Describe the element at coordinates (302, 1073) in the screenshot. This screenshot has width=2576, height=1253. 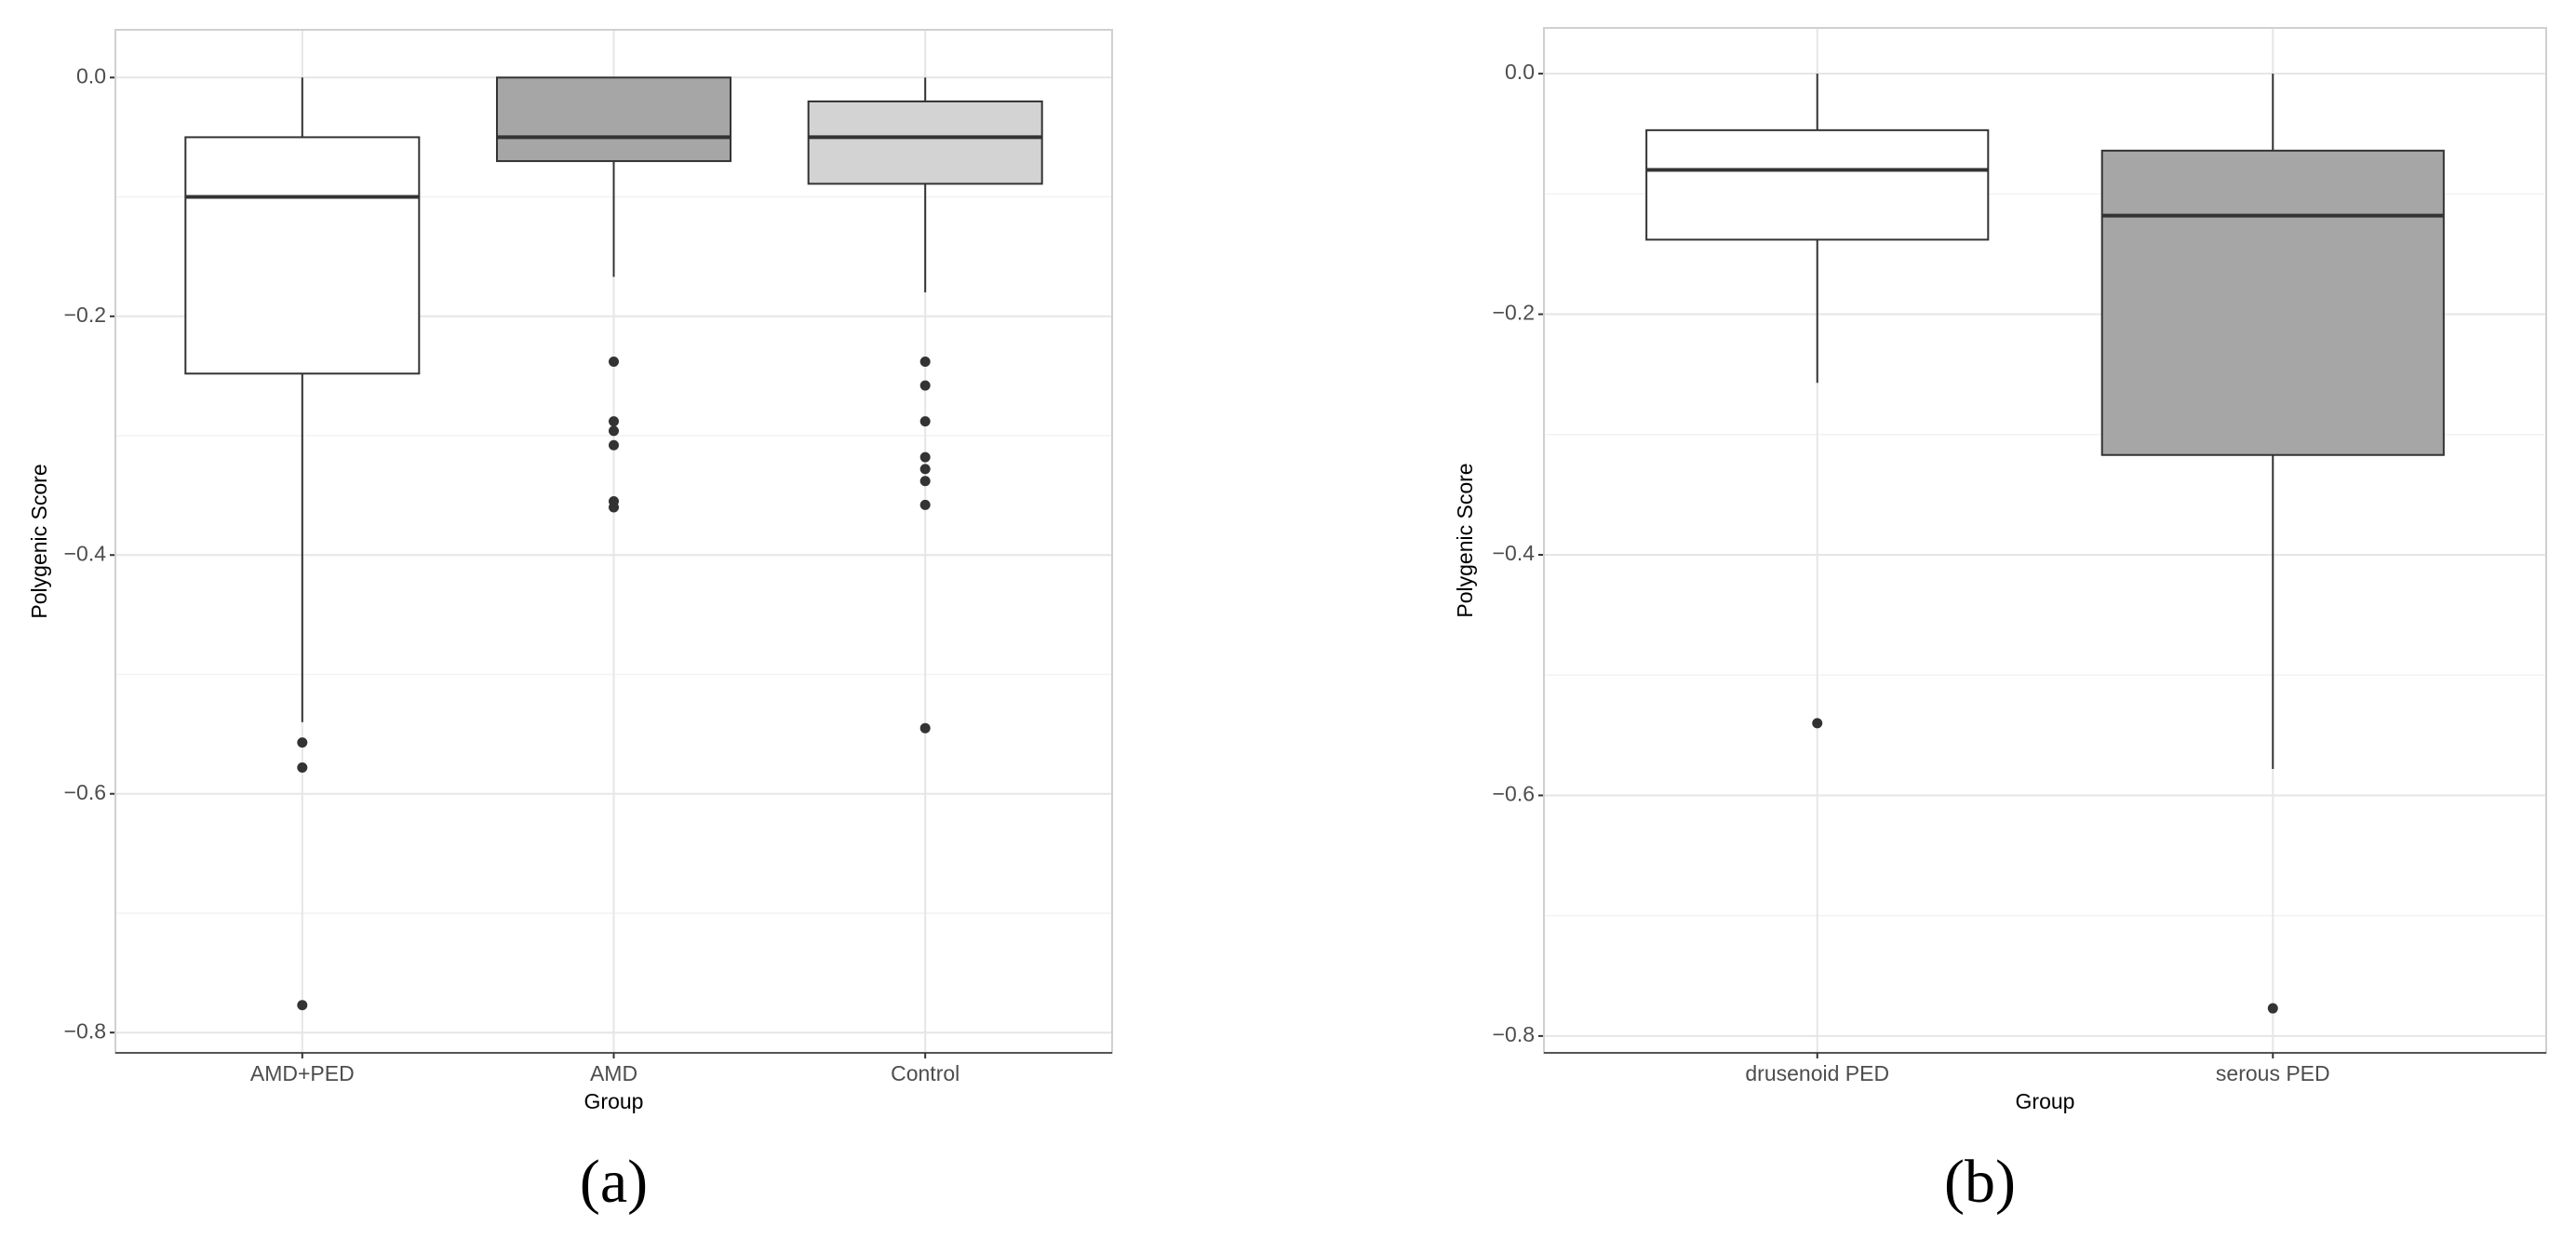
I see `x-tick-label: AMD+PED` at that location.